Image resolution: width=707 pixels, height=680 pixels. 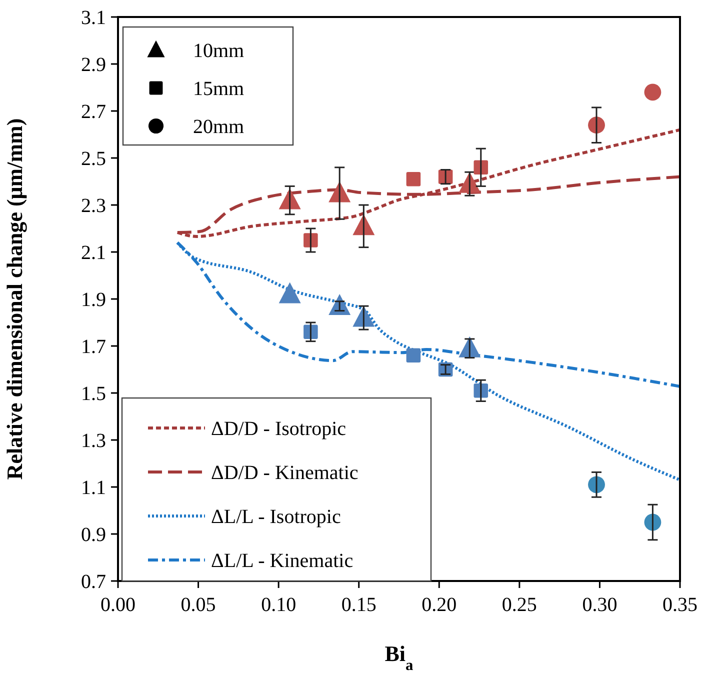 I want to click on x-tick-label: 0.00, so click(x=118, y=605).